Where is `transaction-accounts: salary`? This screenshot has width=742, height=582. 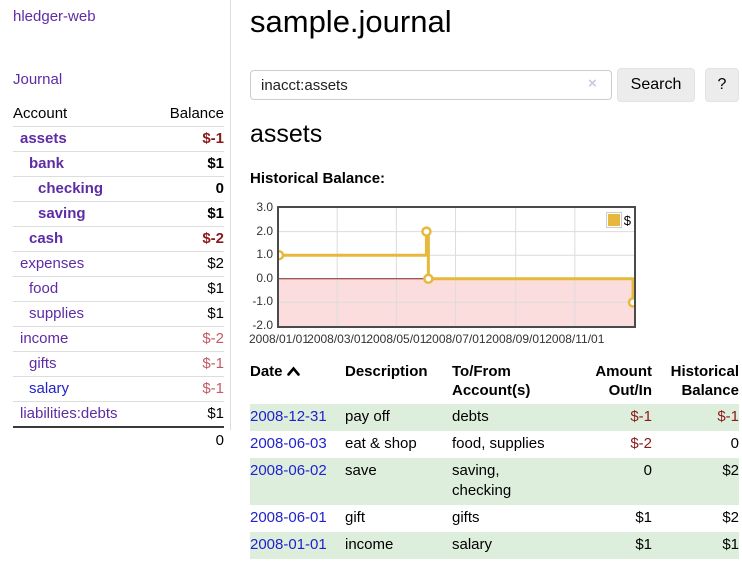 transaction-accounts: salary is located at coordinates (472, 544).